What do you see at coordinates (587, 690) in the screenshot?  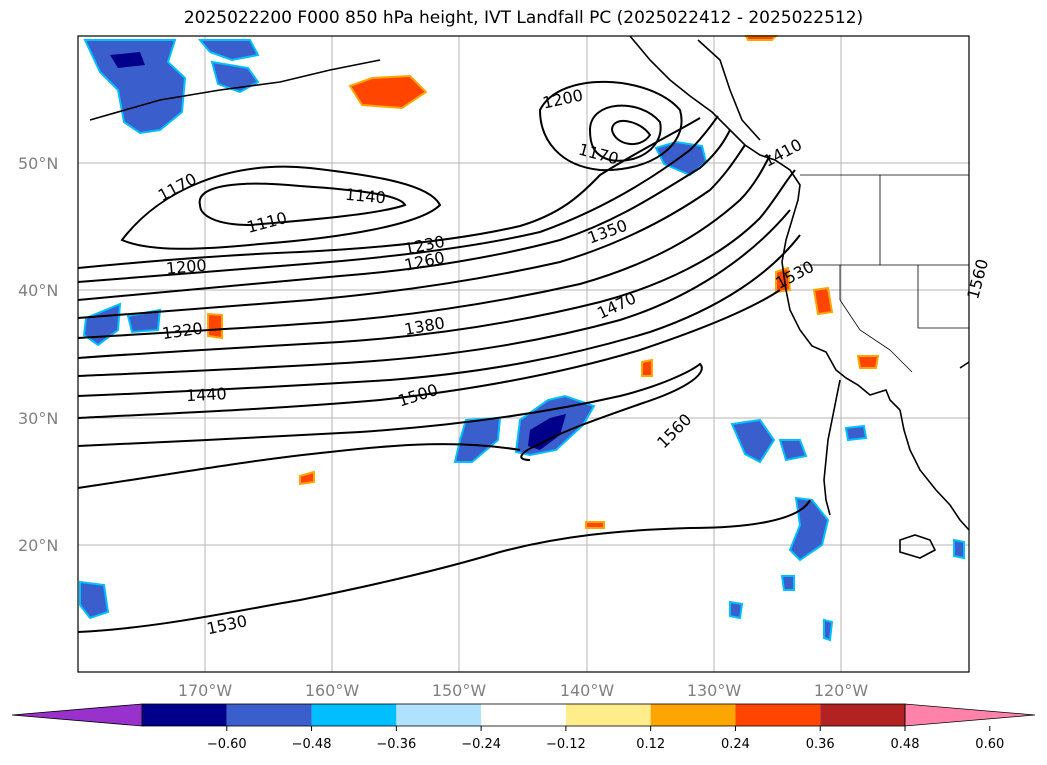 I see `lon-label: 140°W` at bounding box center [587, 690].